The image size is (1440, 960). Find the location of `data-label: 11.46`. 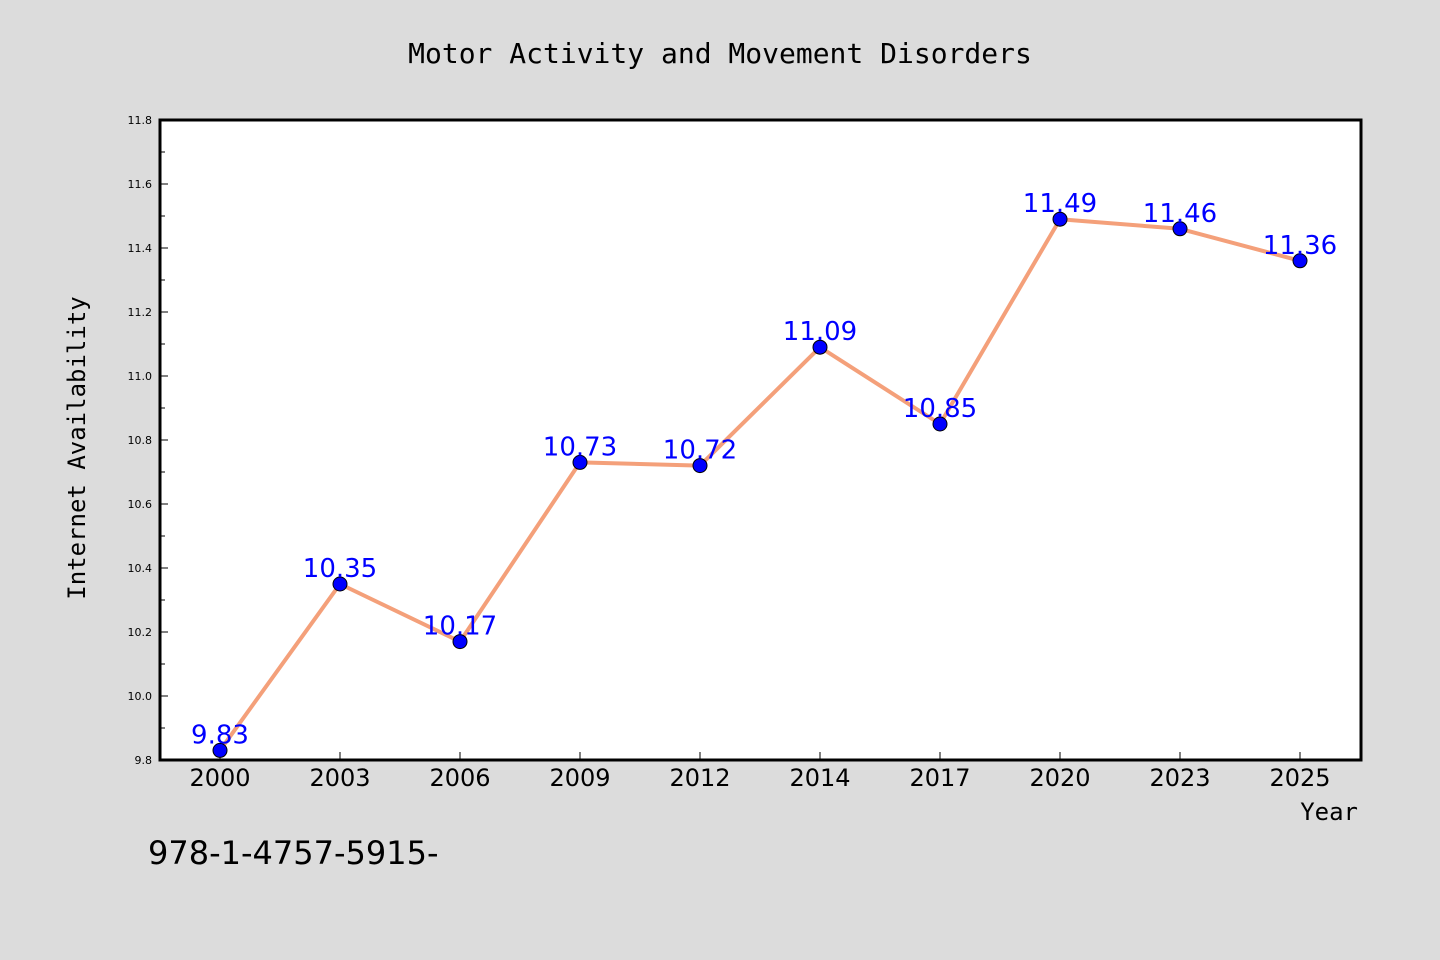

data-label: 11.46 is located at coordinates (1180, 214).